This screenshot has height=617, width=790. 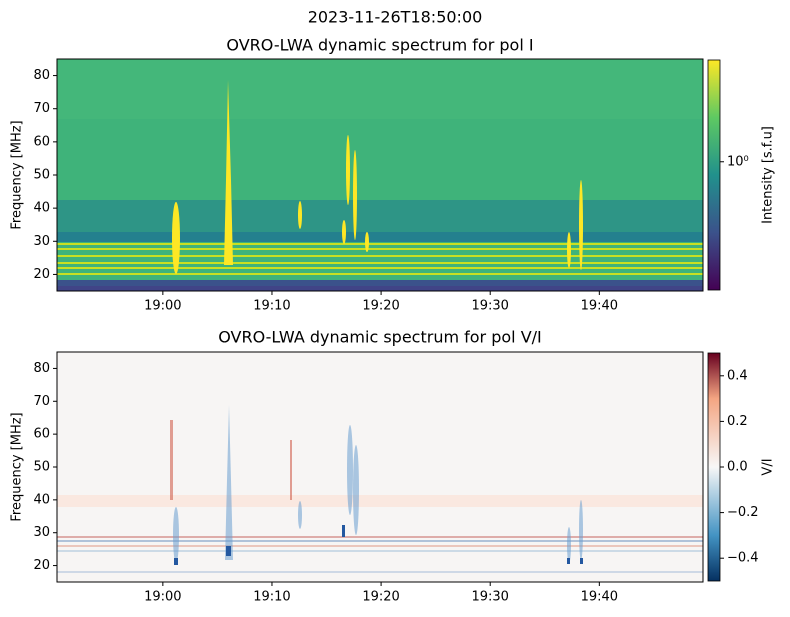 What do you see at coordinates (768, 175) in the screenshot?
I see `colorbar-label: Intensity [s.f.u]` at bounding box center [768, 175].